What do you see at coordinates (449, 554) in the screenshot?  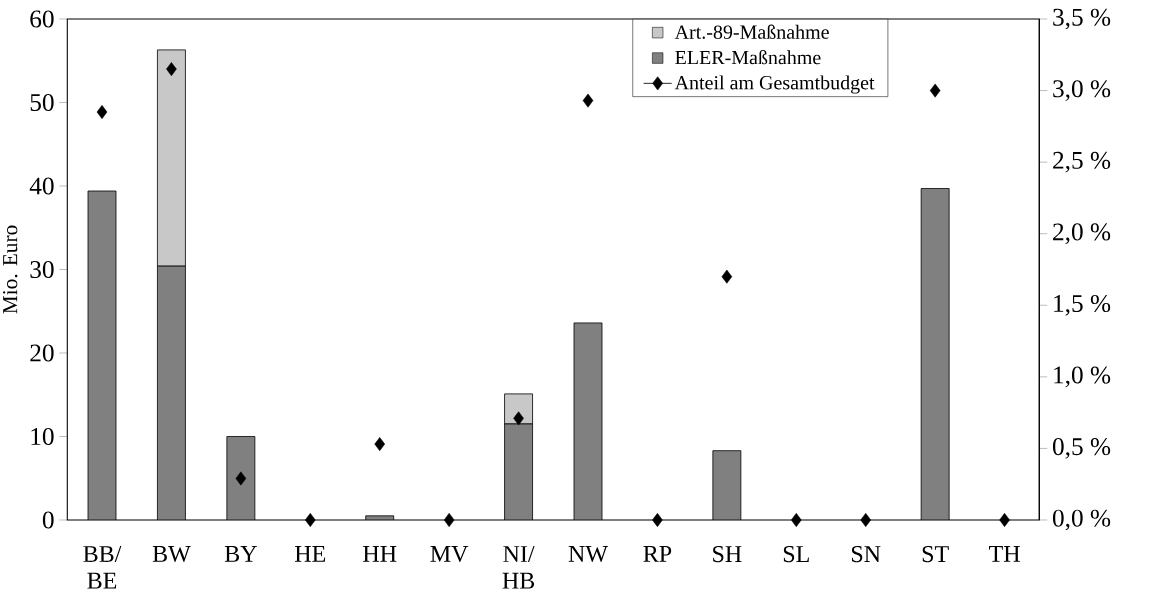 I see `x-tick-label: MV` at bounding box center [449, 554].